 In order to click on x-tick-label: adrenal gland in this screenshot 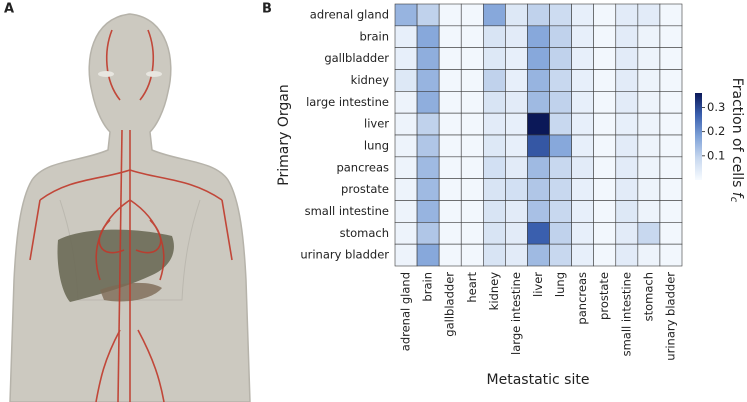, I will do `click(406, 311)`.